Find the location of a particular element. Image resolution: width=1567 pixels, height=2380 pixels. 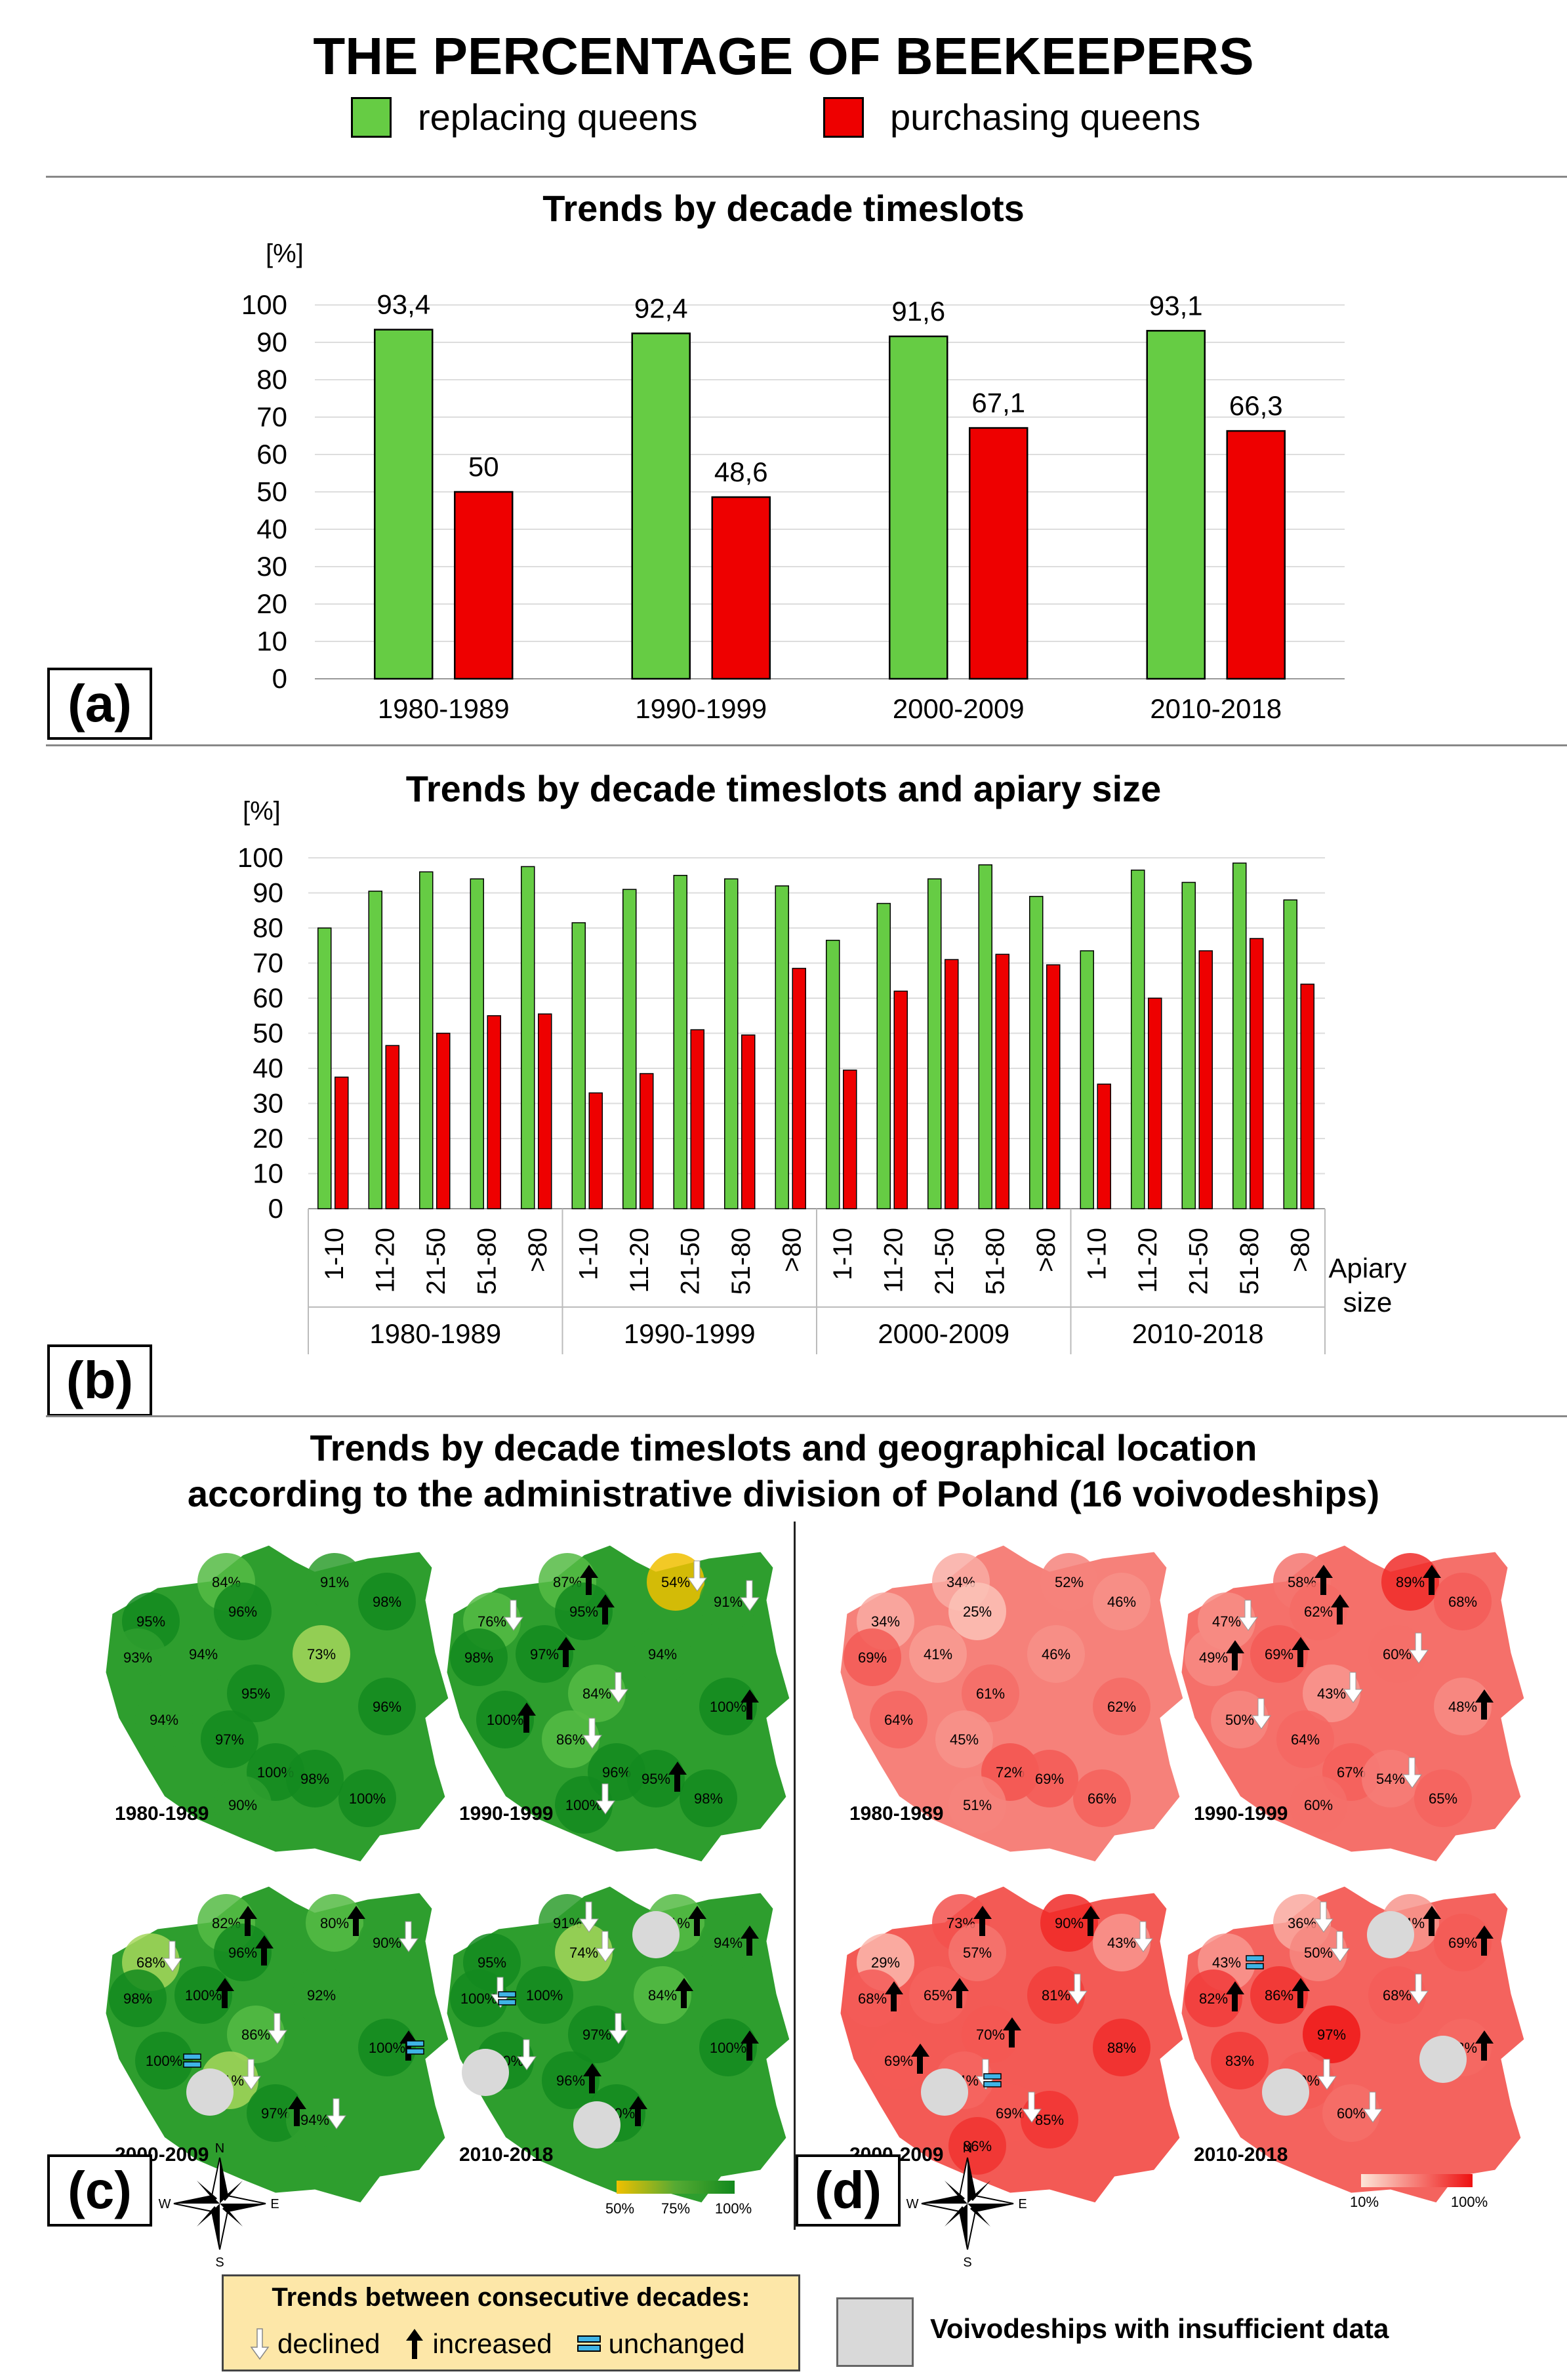

voivodeship-value: 85% is located at coordinates (1049, 2120).